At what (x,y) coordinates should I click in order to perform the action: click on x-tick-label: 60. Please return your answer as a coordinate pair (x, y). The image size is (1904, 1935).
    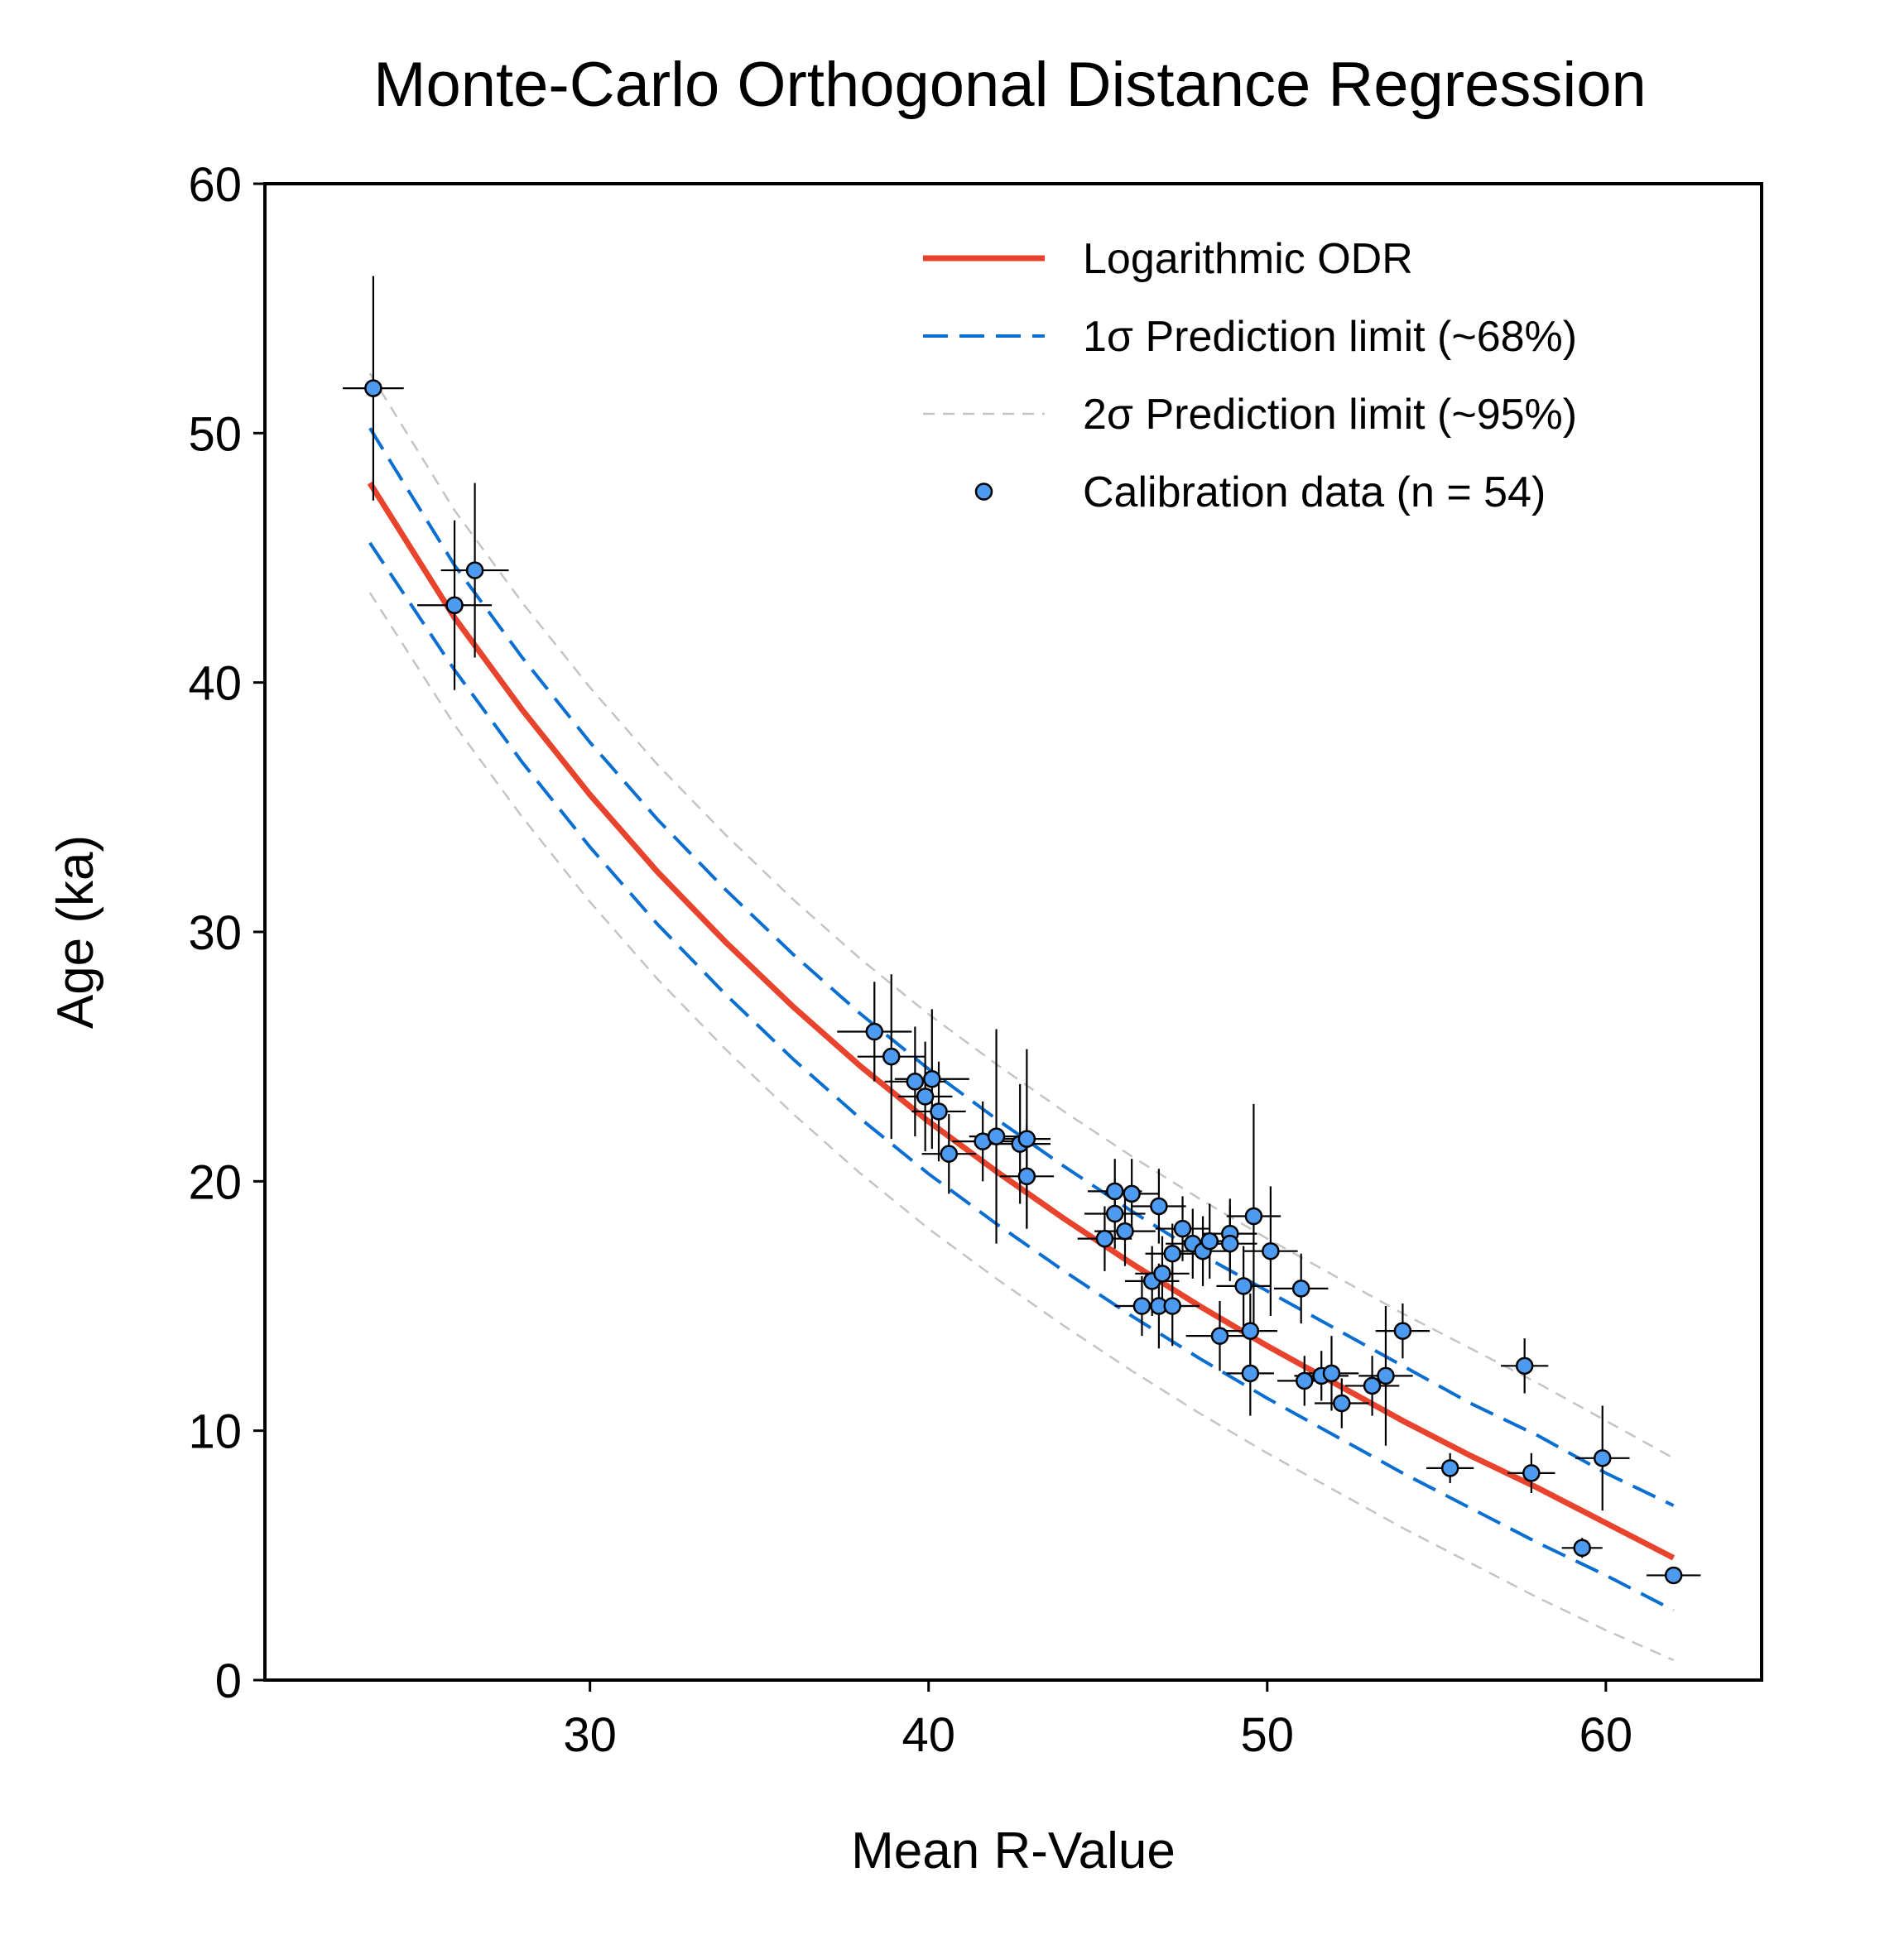
    Looking at the image, I should click on (1606, 1735).